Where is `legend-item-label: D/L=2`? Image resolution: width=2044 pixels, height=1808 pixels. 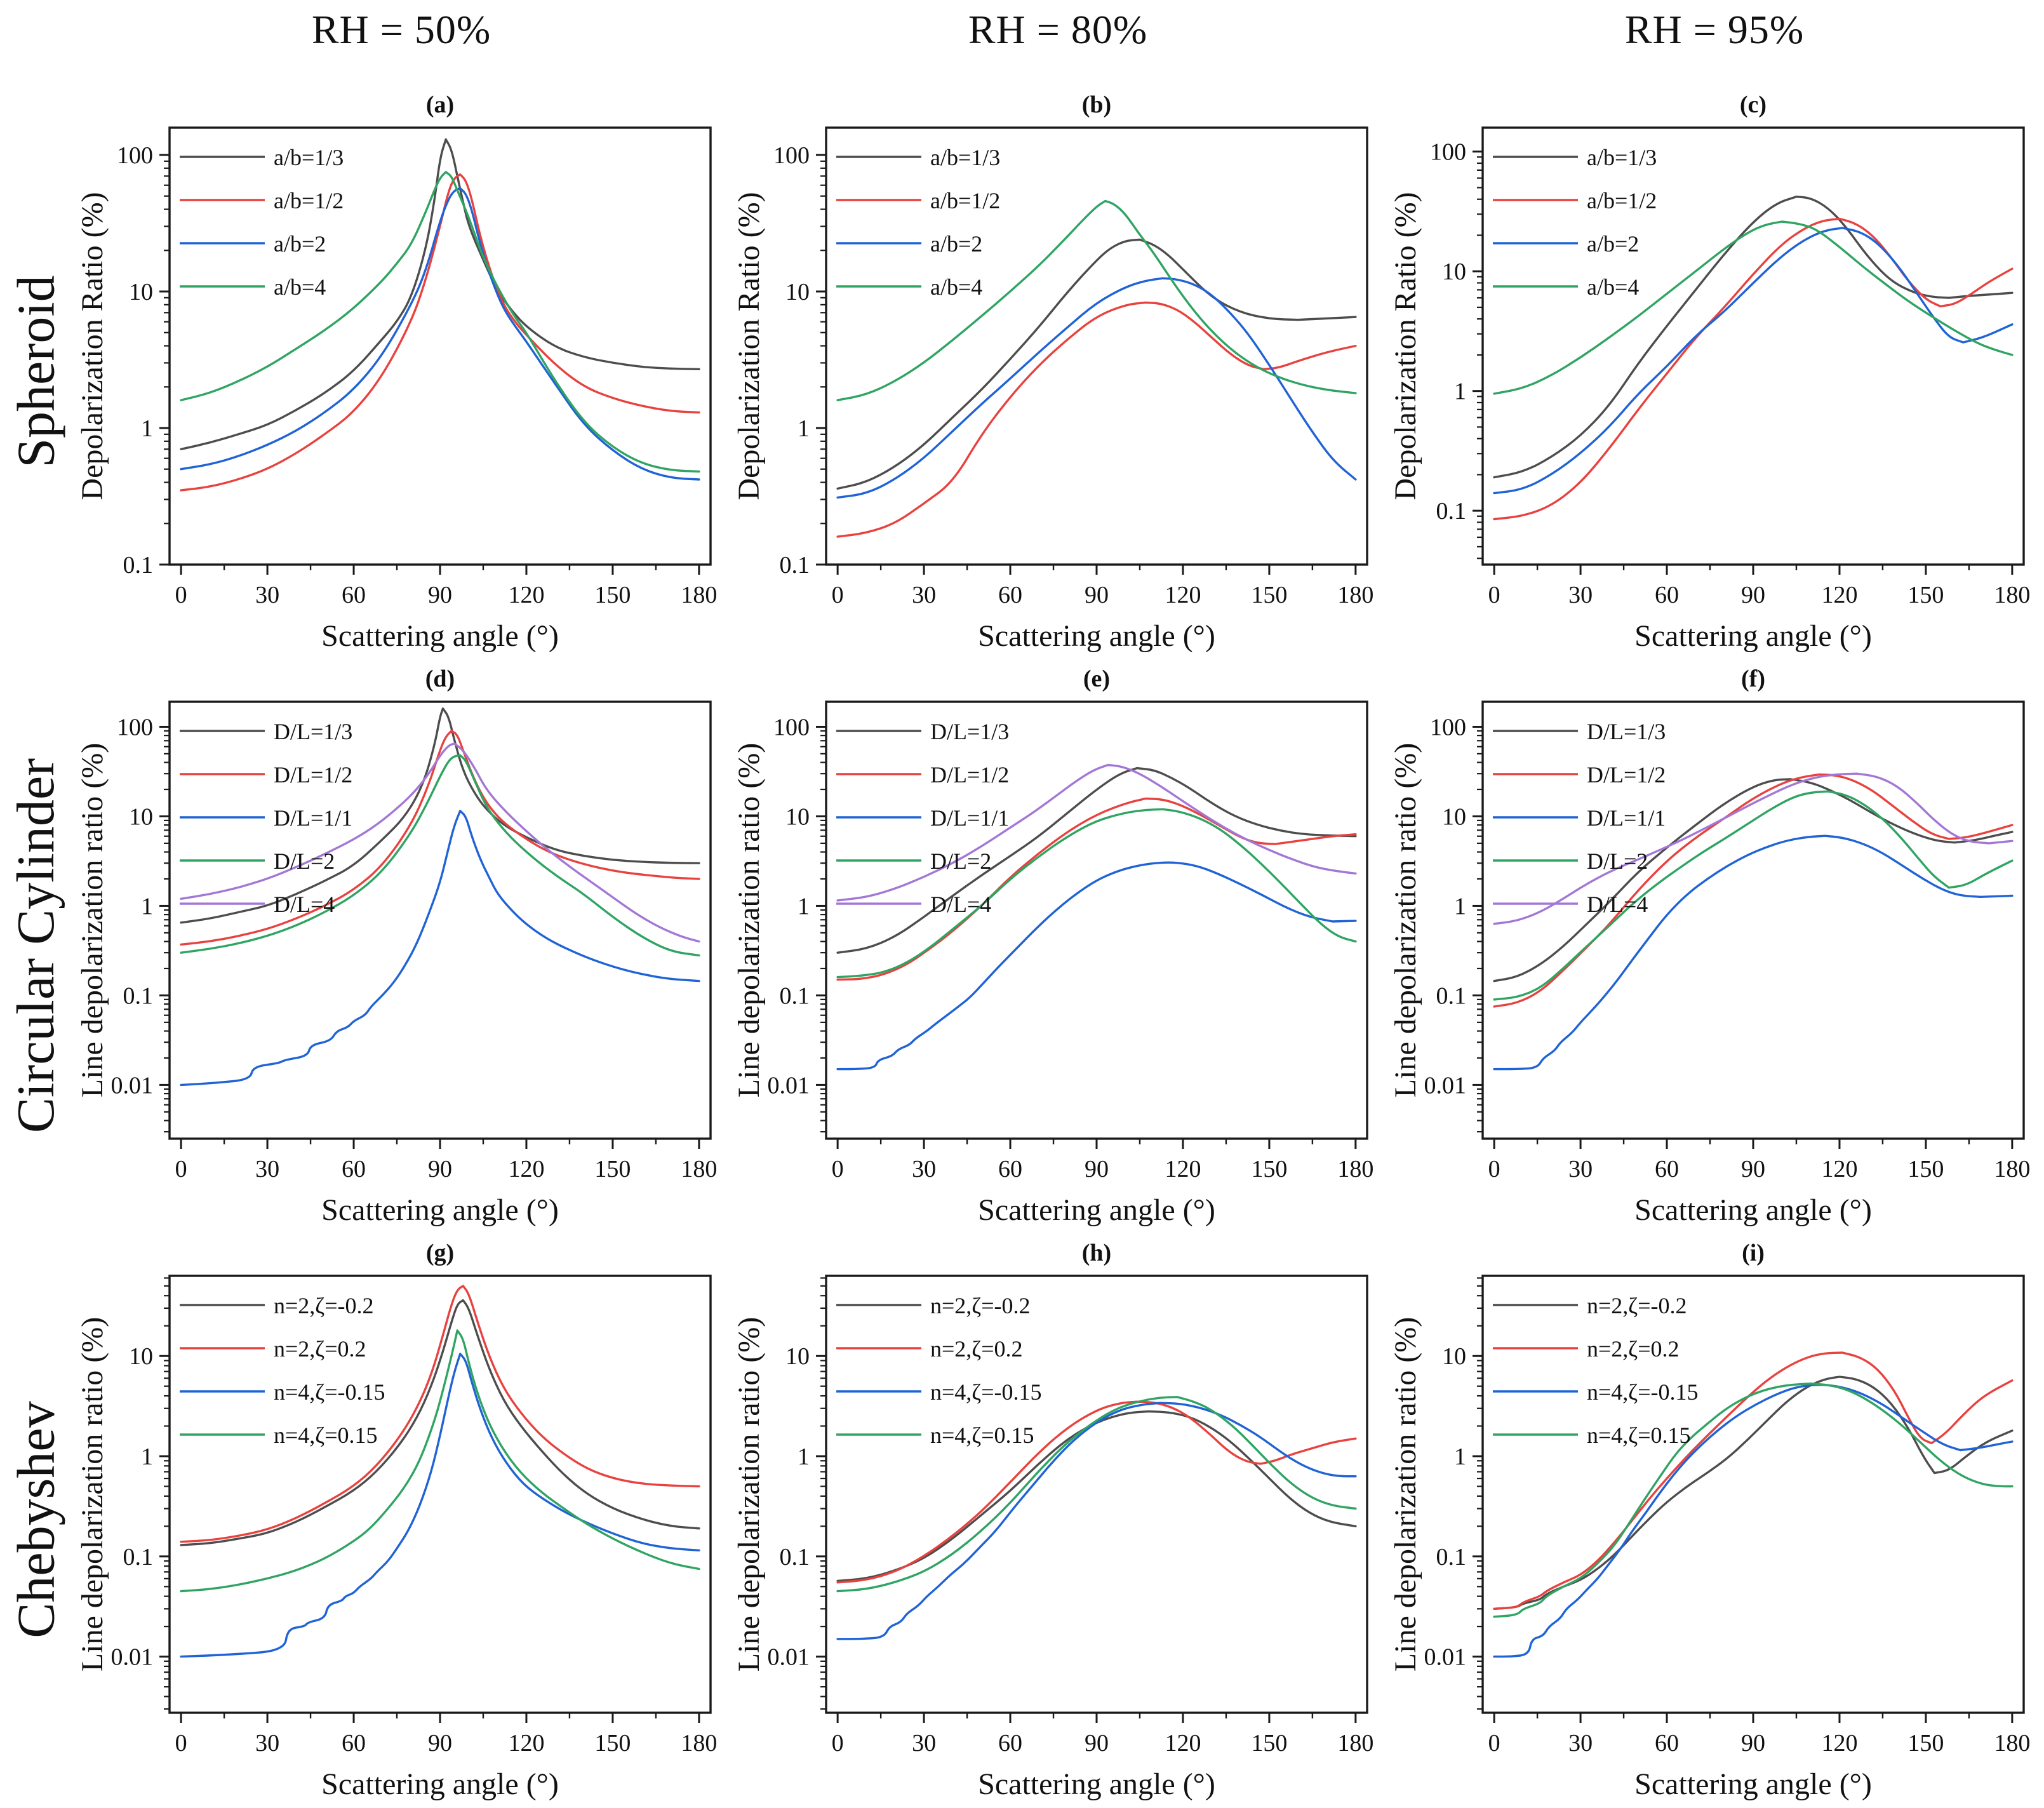 legend-item-label: D/L=2 is located at coordinates (961, 861).